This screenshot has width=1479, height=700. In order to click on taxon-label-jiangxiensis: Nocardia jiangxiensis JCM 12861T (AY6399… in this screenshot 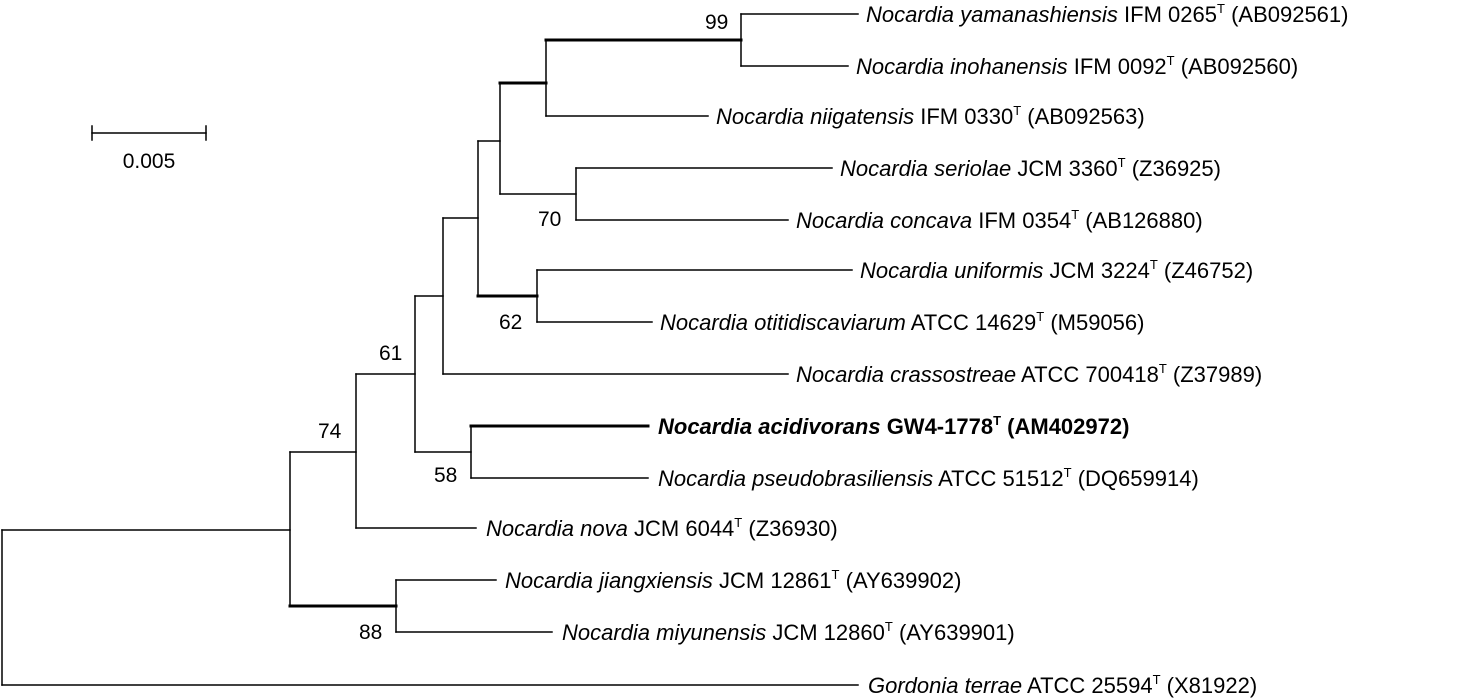, I will do `click(733, 580)`.